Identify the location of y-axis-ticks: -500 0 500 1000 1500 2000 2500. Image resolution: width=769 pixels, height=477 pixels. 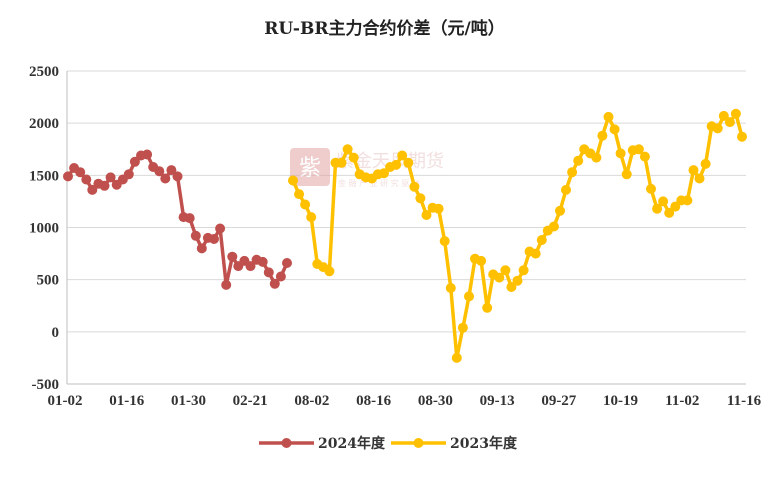
(44, 228).